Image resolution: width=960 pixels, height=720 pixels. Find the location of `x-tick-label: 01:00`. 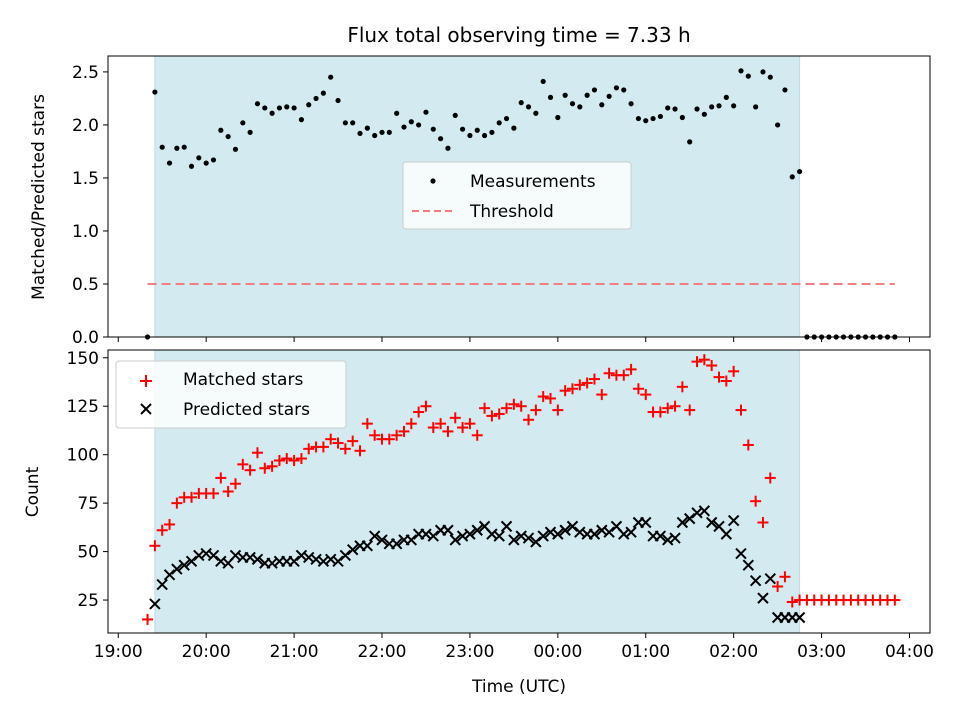

x-tick-label: 01:00 is located at coordinates (645, 652).